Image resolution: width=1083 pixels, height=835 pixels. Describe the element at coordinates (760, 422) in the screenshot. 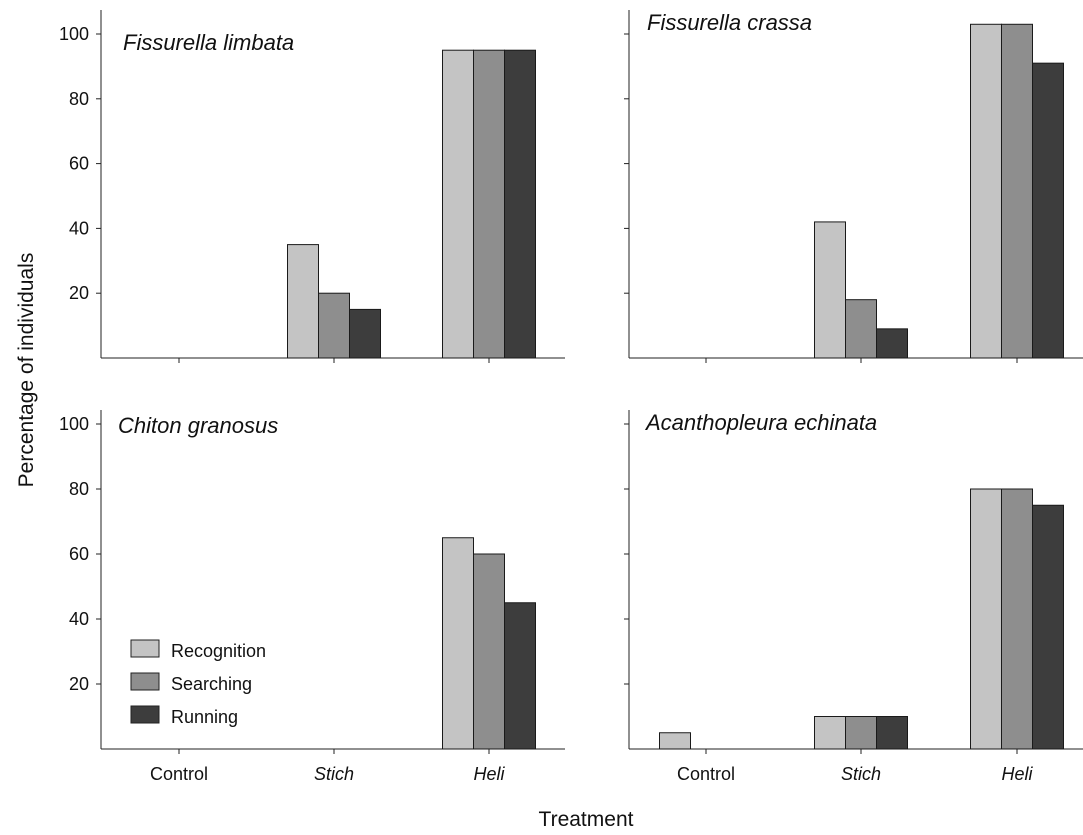

I see `panel-title: Acanthopleura echinata` at that location.